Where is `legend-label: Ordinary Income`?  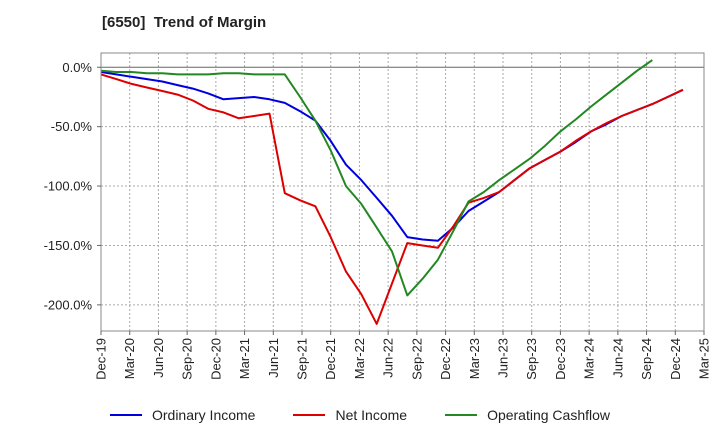
legend-label: Ordinary Income is located at coordinates (203, 415).